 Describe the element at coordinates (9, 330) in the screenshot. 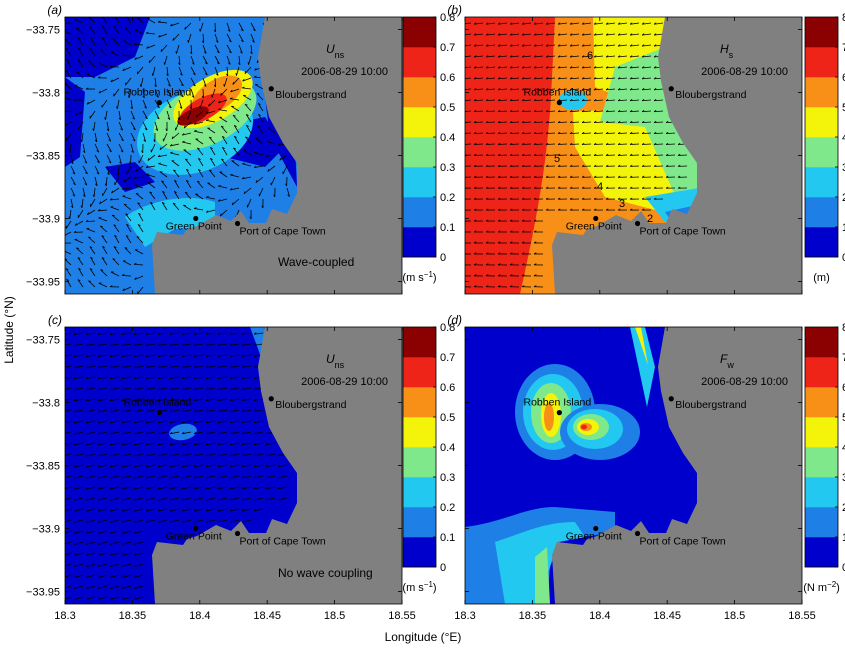

I see `y-axis-label: Latitude (°N)` at that location.